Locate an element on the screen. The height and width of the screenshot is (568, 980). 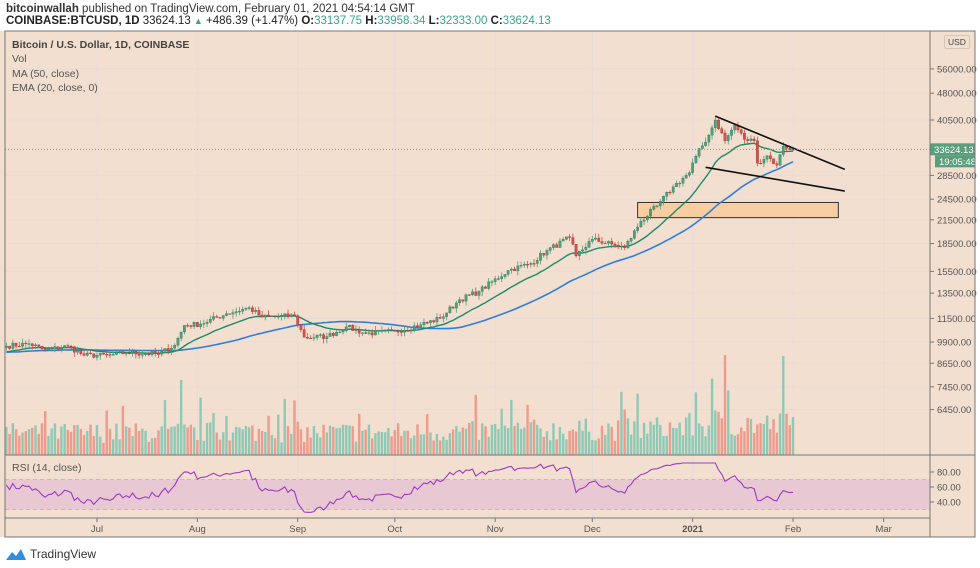
time-tick-label: Jul is located at coordinates (97, 529).